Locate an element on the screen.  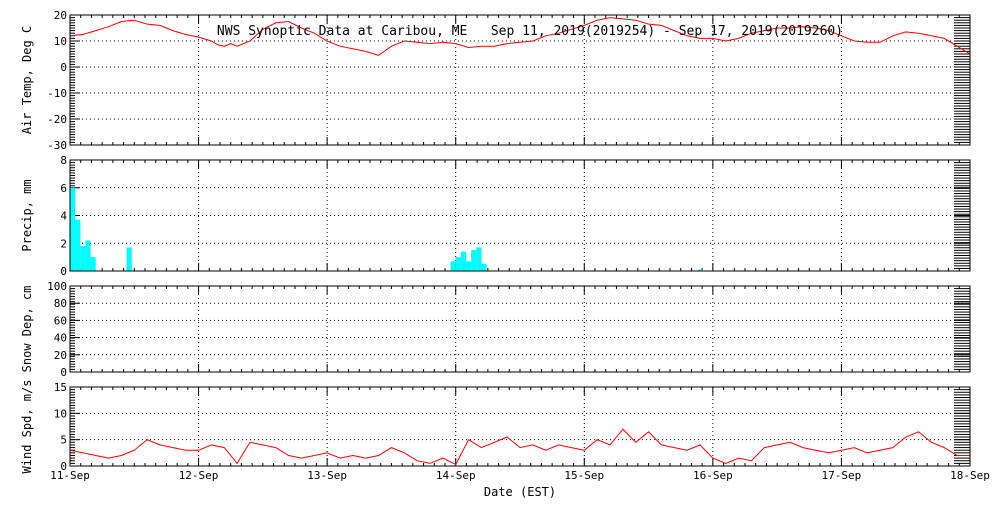
y-tick-label: 4 is located at coordinates (63, 216).